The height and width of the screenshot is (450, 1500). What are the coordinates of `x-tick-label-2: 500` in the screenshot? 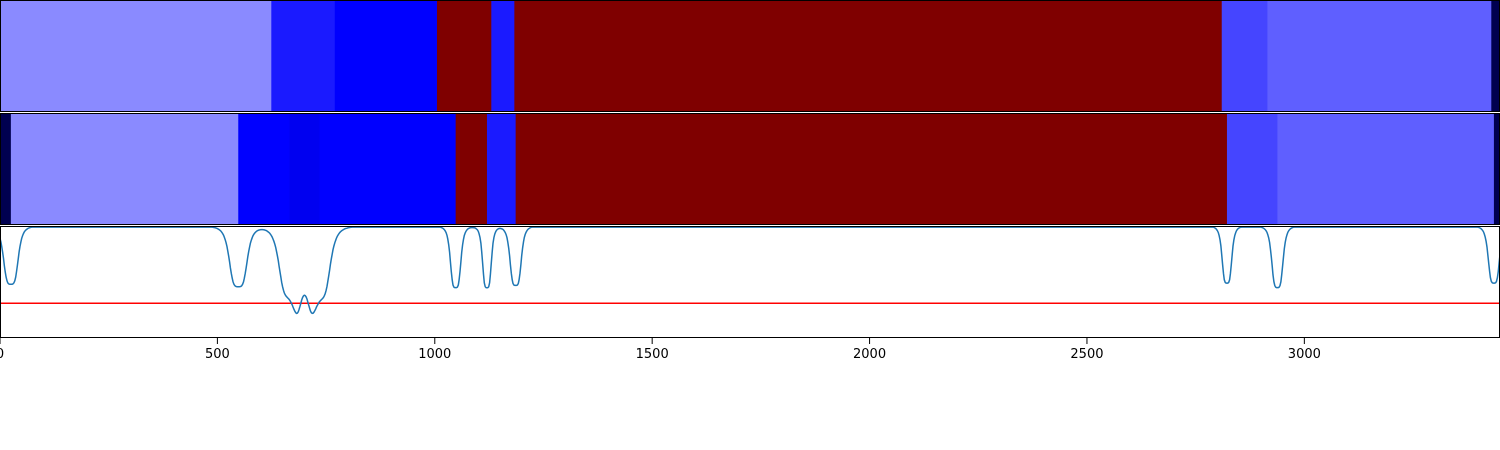 It's located at (217, 354).